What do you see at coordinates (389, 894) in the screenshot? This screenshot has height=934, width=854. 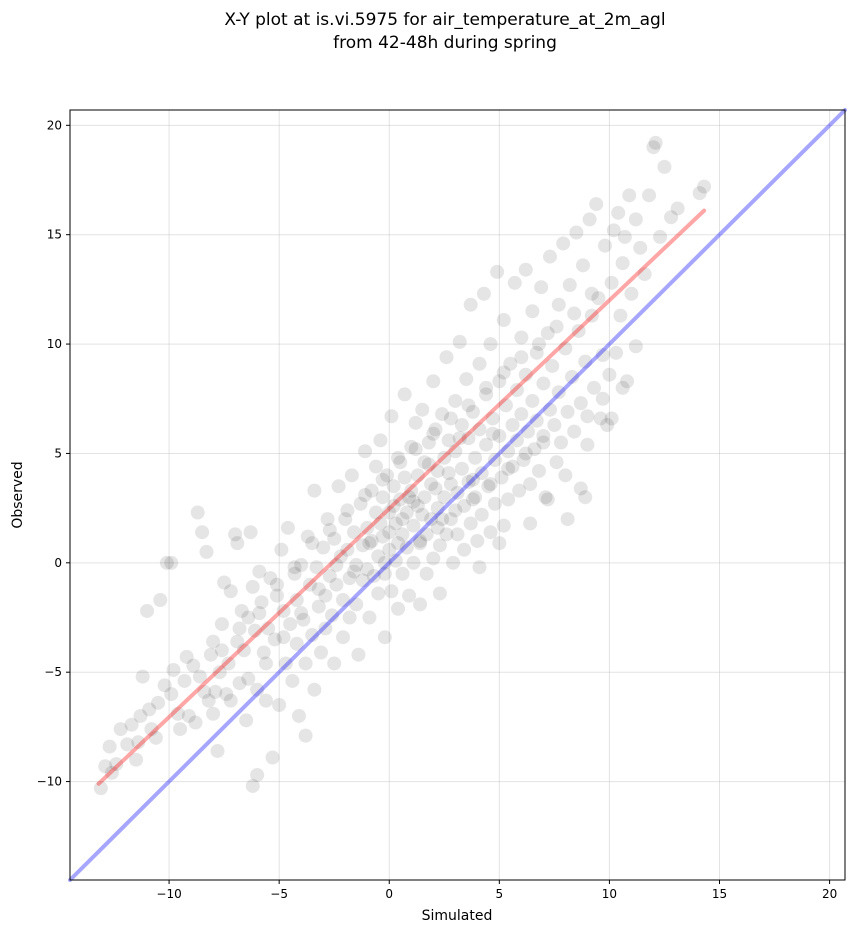 I see `x-tick-label-2: 0` at bounding box center [389, 894].